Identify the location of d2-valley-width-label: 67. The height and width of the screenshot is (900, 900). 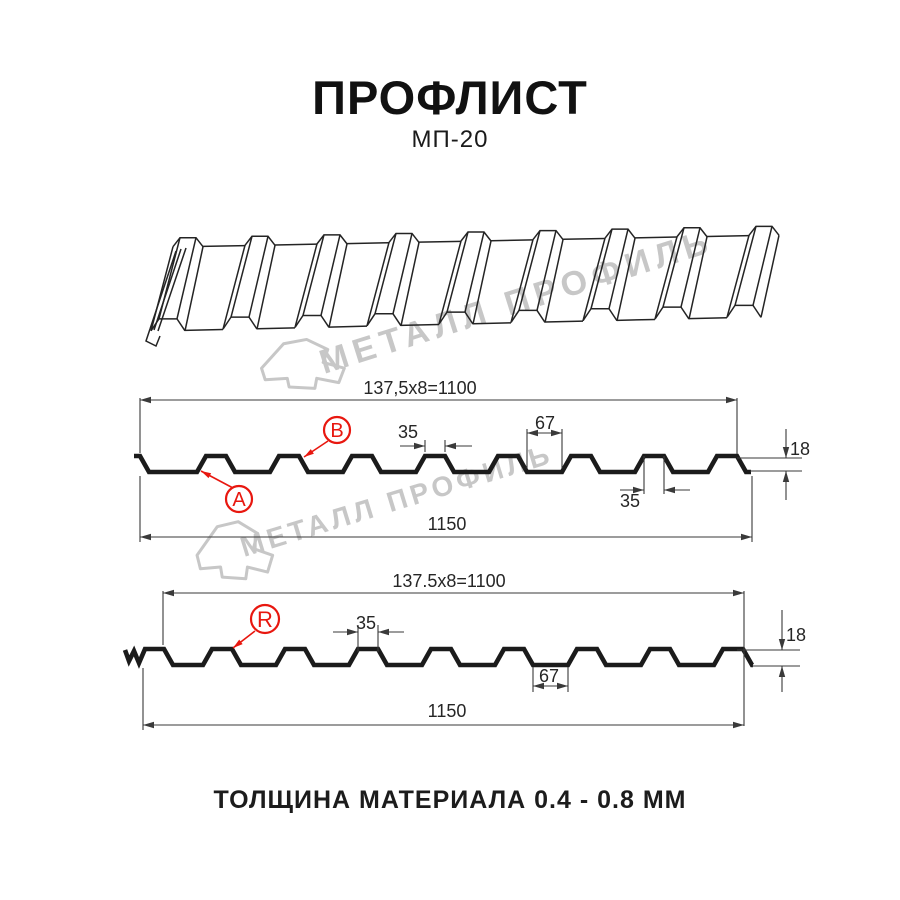
(549, 676).